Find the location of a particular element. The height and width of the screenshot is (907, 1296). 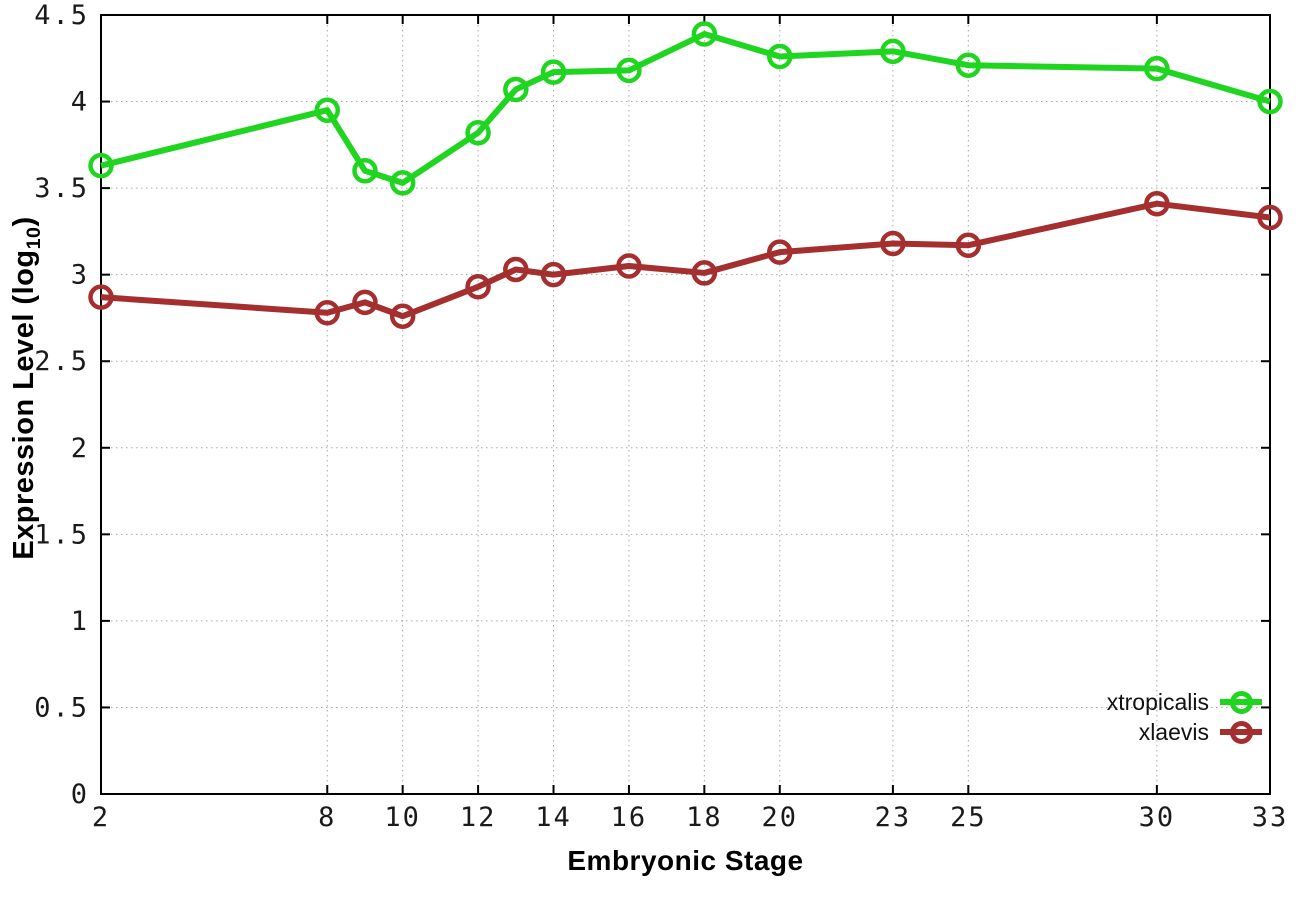

x-tick-label: 10 is located at coordinates (402, 817).